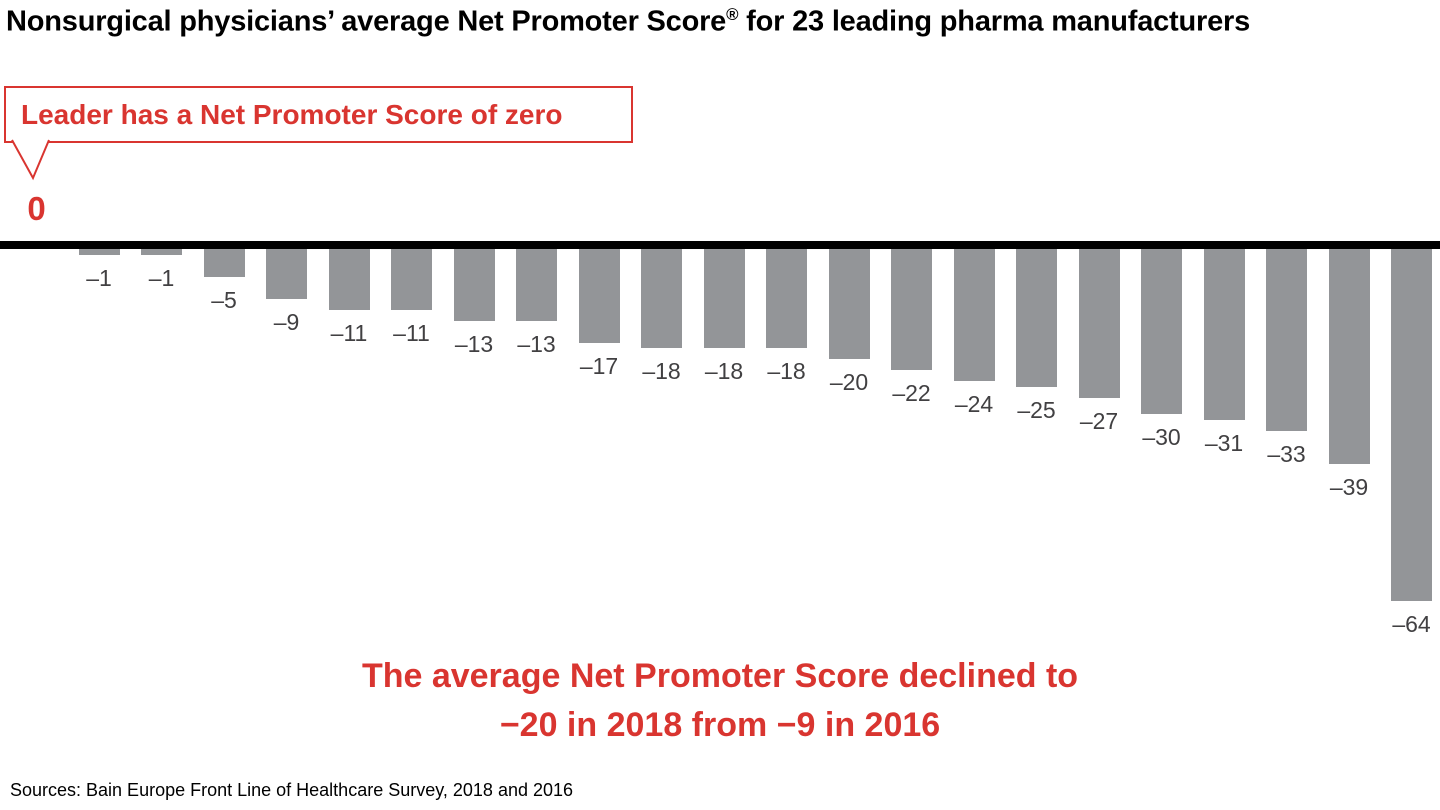 The width and height of the screenshot is (1440, 810). Describe the element at coordinates (1036, 409) in the screenshot. I see `bar-value-label: –25` at that location.